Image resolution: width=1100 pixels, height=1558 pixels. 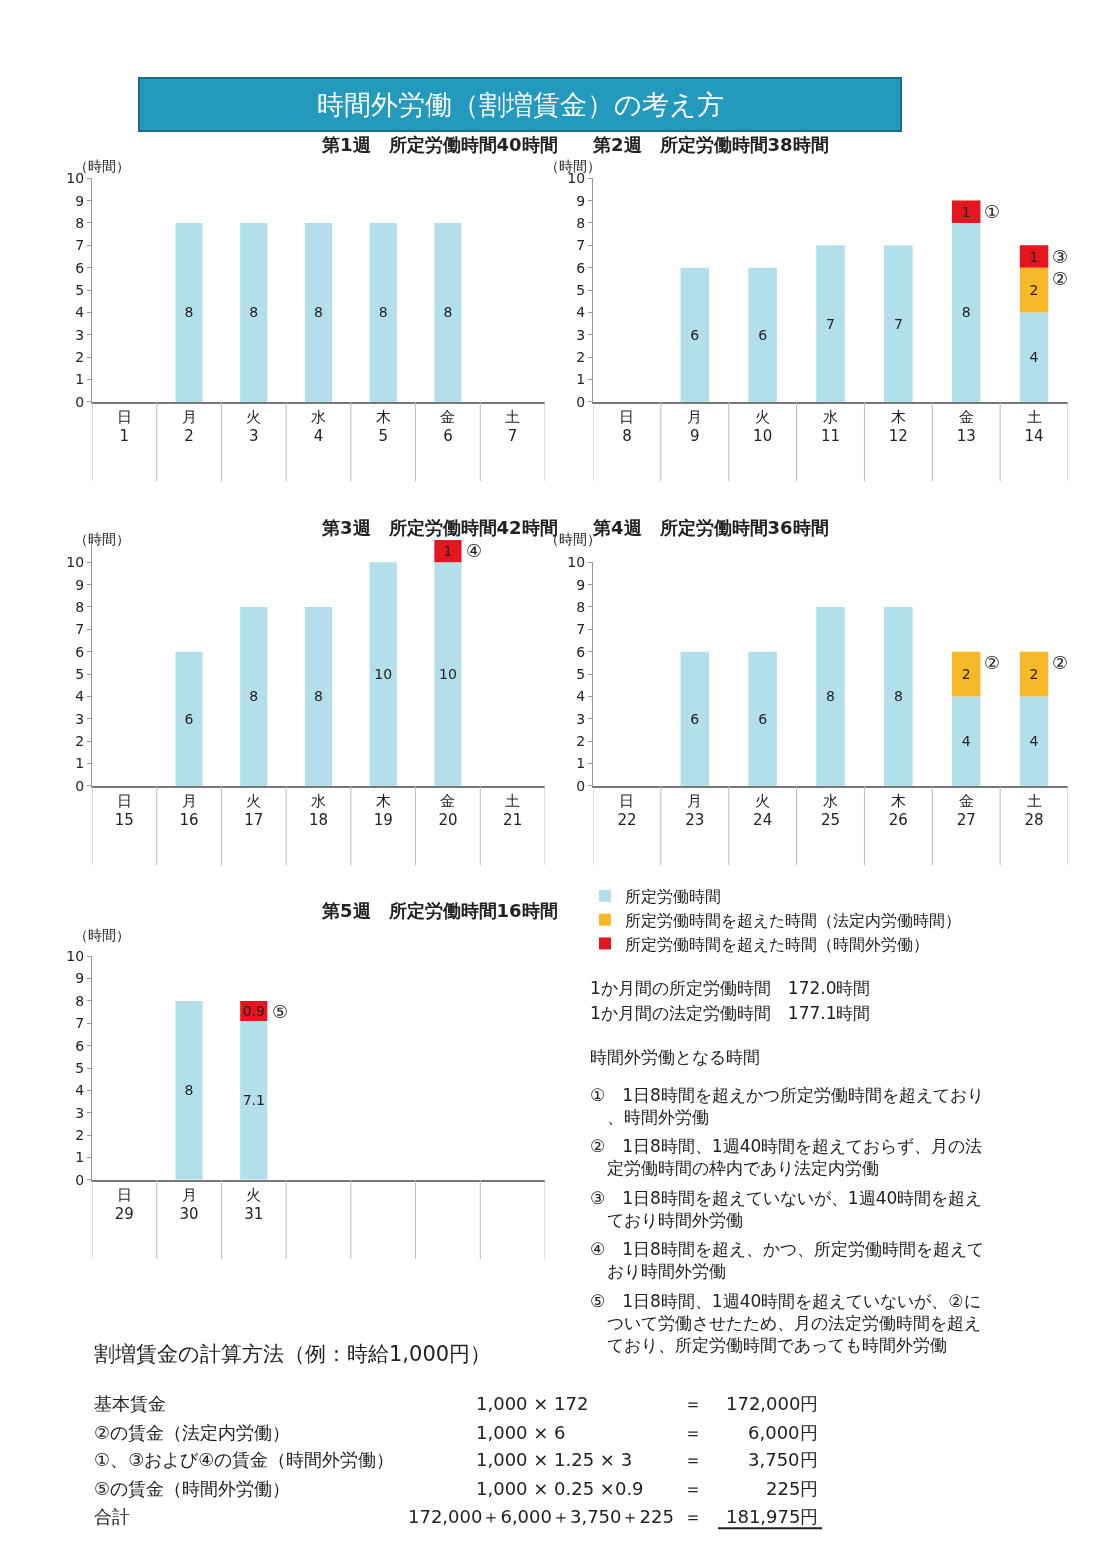 What do you see at coordinates (541, 1516) in the screenshot?
I see `text: 172,000＋6,000＋3,750＋225` at bounding box center [541, 1516].